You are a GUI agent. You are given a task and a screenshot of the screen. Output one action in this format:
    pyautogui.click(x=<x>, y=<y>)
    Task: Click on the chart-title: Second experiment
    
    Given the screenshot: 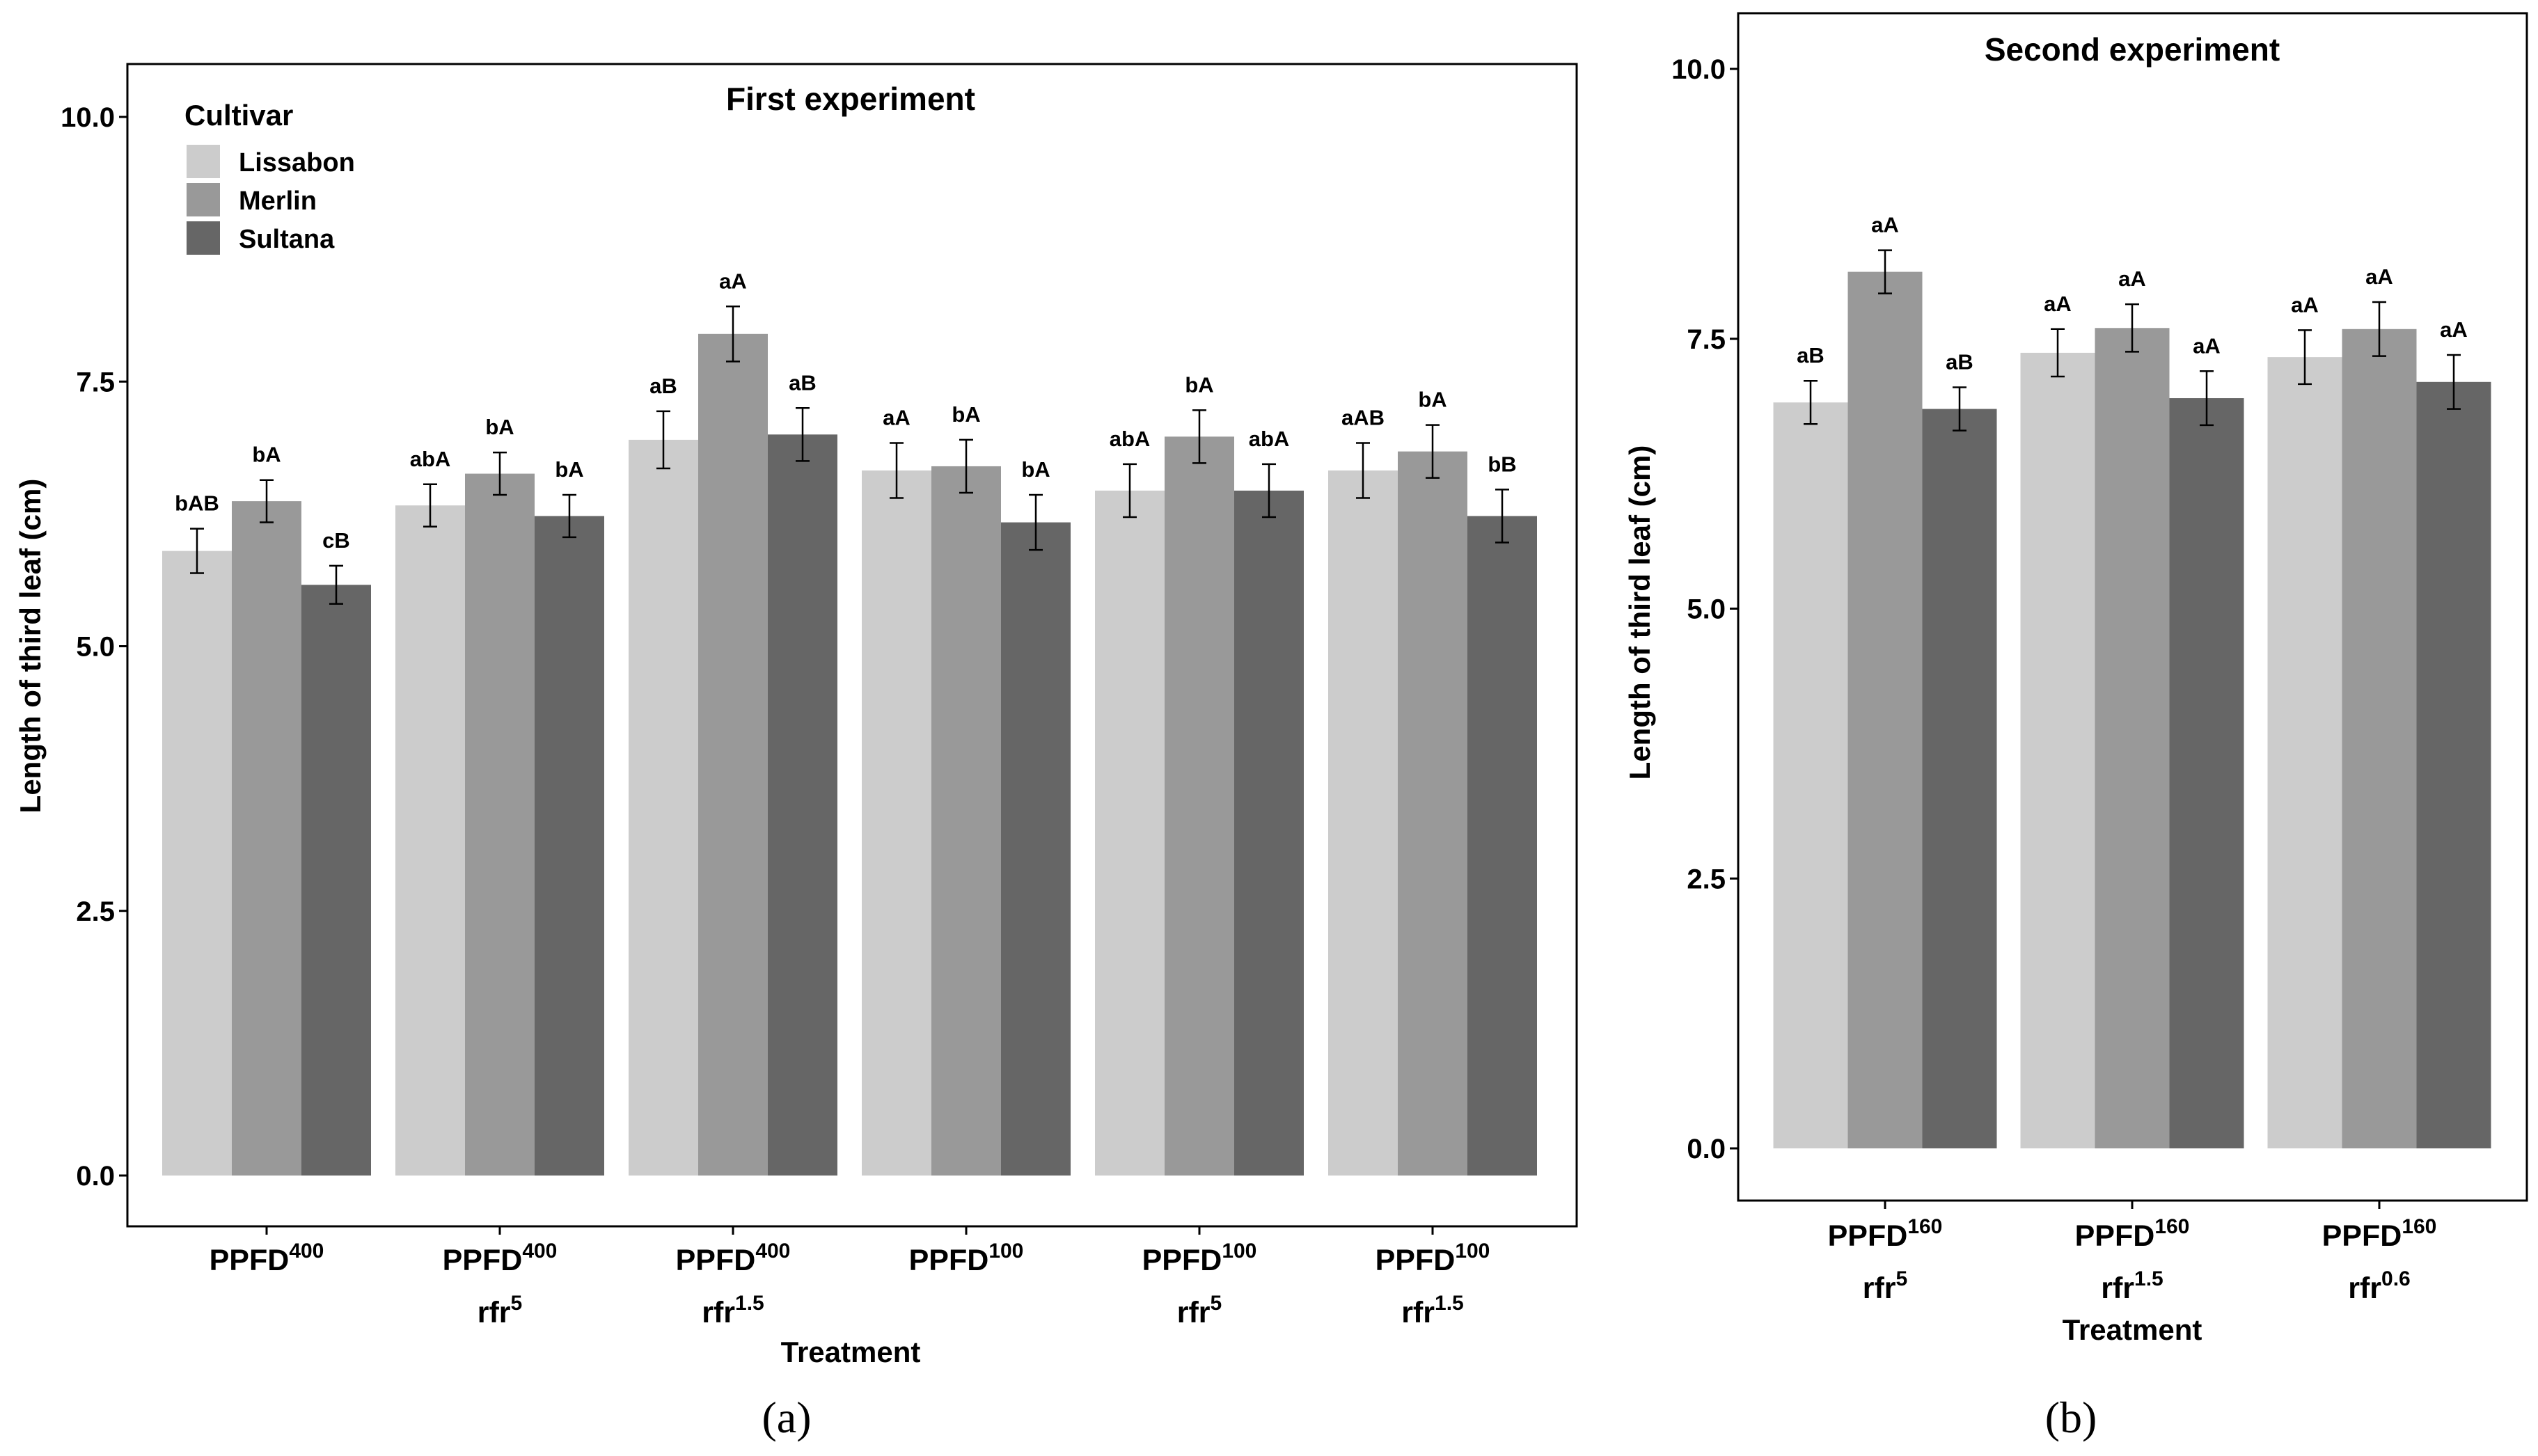 What is the action you would take?
    pyautogui.click(x=2132, y=49)
    